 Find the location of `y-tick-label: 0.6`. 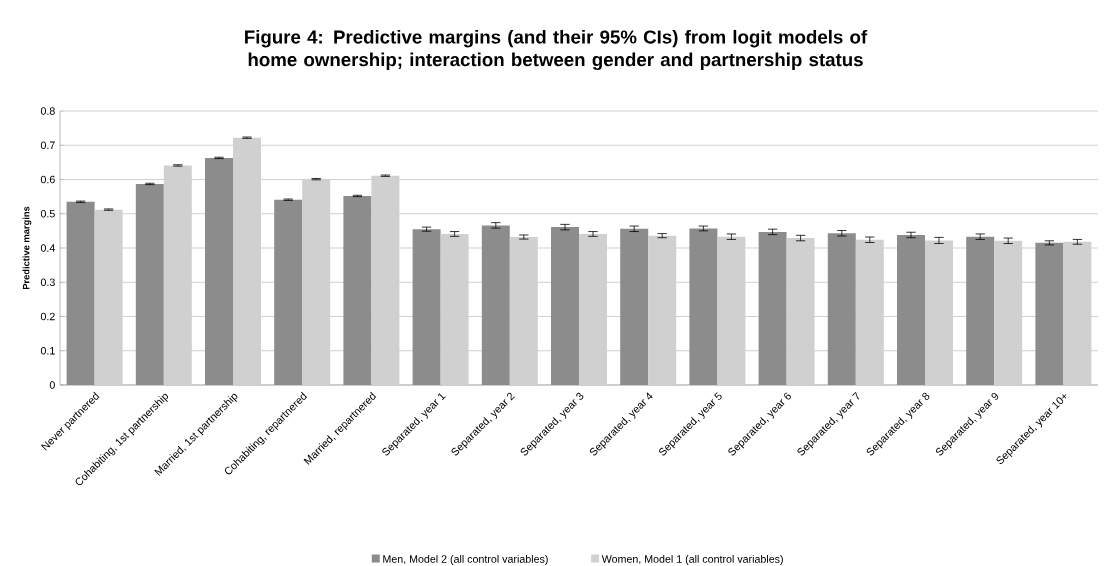

y-tick-label: 0.6 is located at coordinates (47, 179).